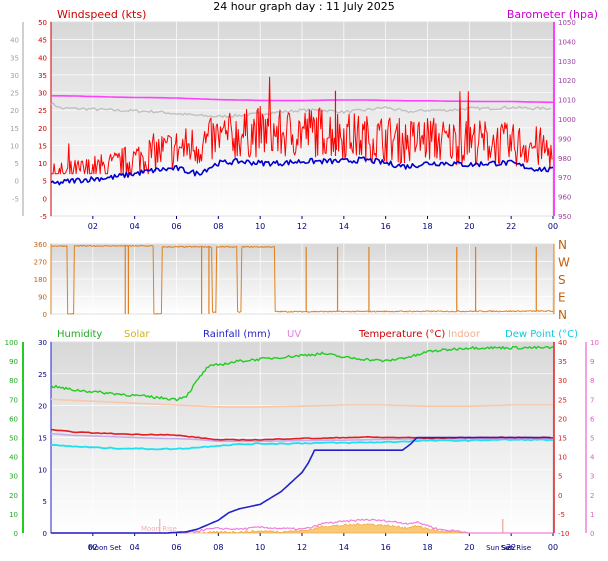  Describe the element at coordinates (592, 458) in the screenshot. I see `uv-tick-label: 4` at that location.